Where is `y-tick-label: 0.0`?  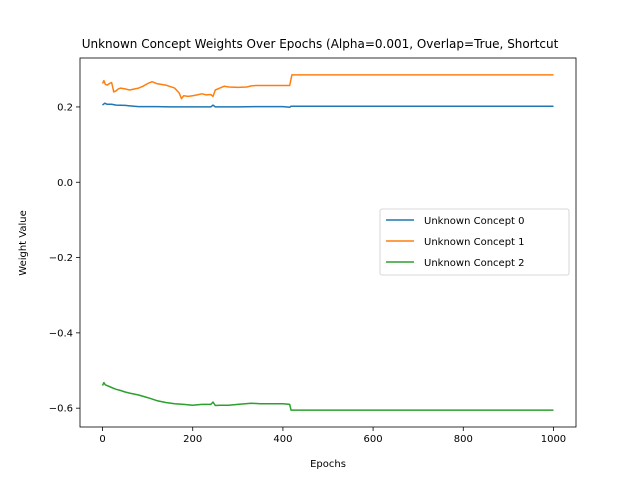
y-tick-label: 0.0 is located at coordinates (65, 183).